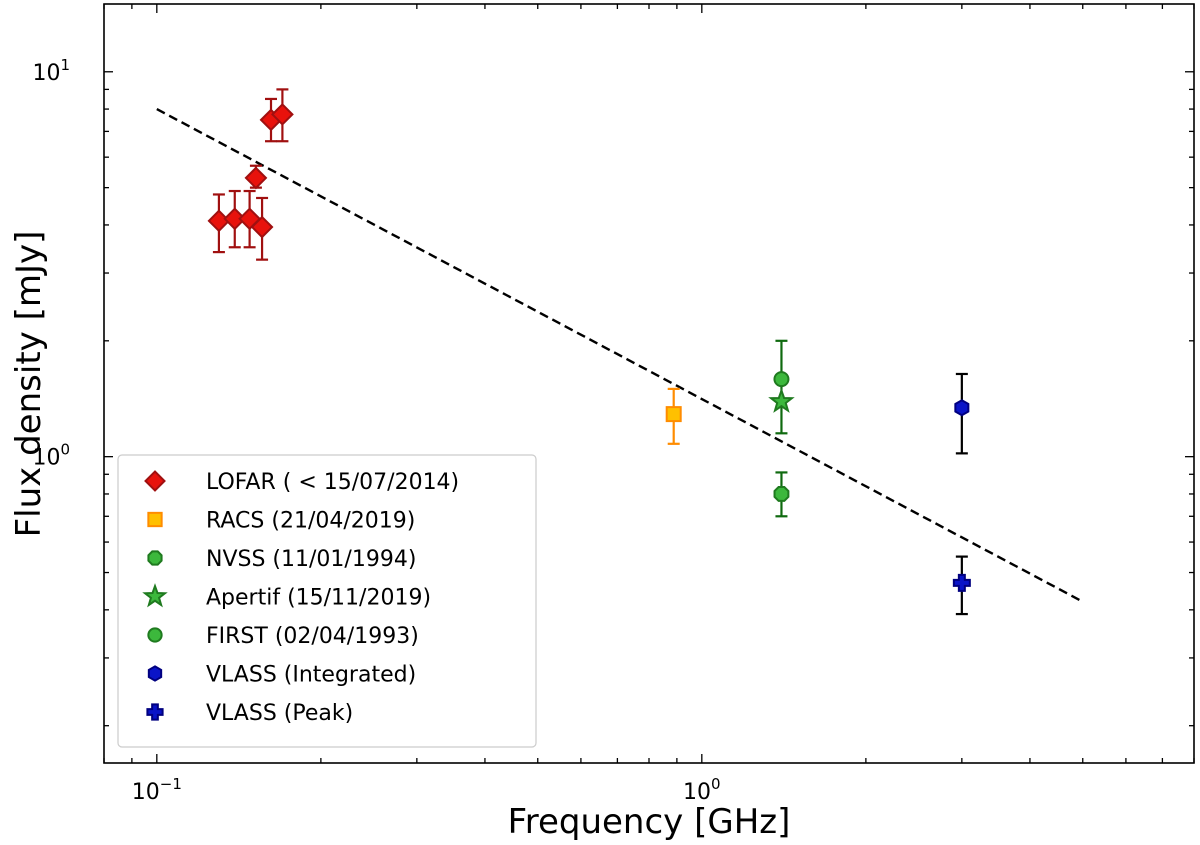 The image size is (1200, 845). I want to click on y-tick-label: 10¹, so click(51, 71).